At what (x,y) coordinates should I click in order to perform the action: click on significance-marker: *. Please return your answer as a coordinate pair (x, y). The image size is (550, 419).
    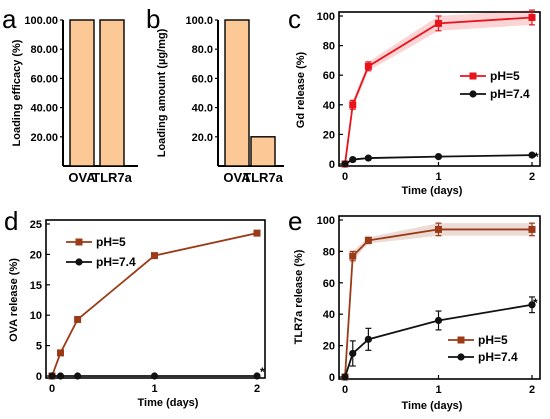
    Looking at the image, I should click on (262, 372).